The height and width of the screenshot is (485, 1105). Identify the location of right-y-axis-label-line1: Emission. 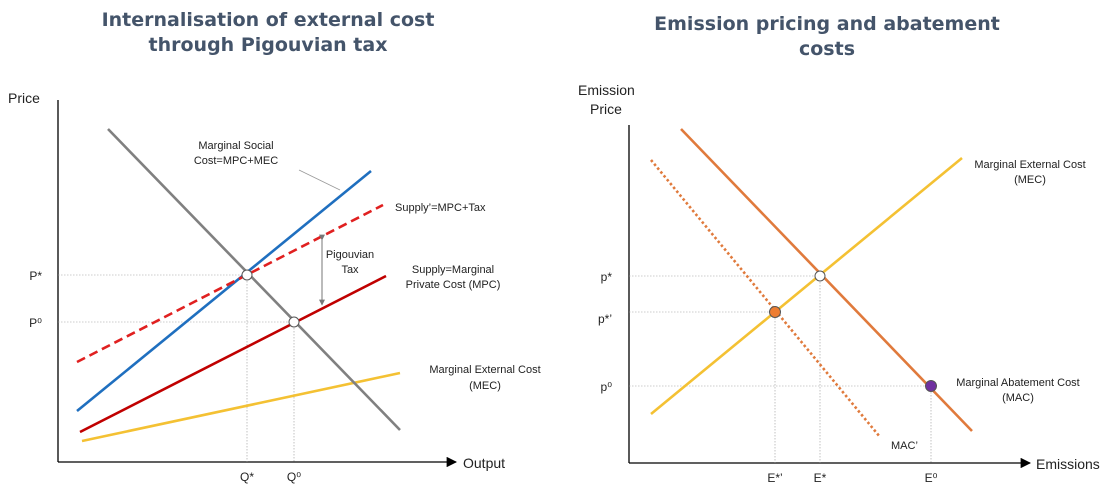
(606, 90).